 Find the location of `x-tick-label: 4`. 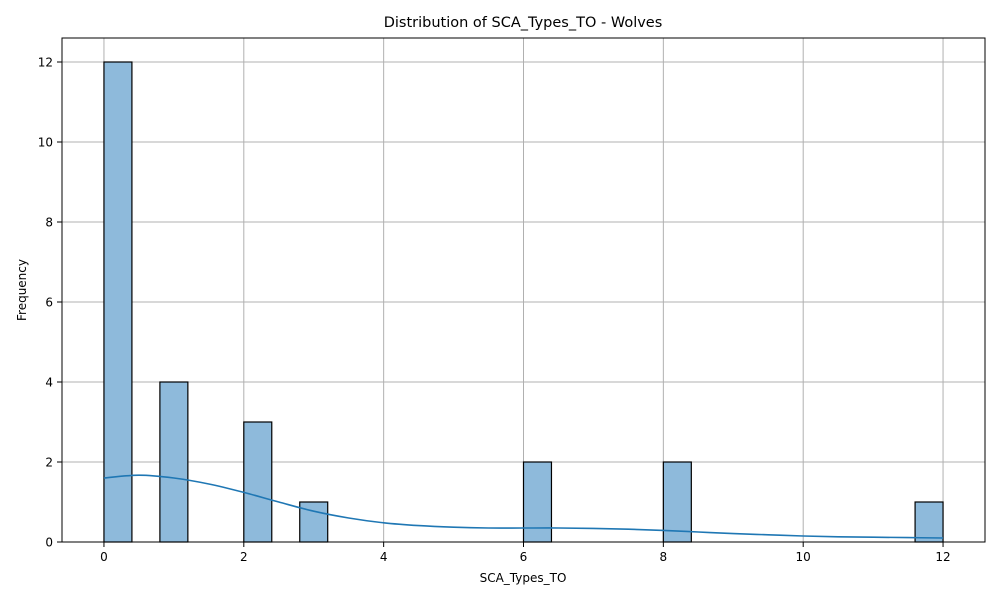

x-tick-label: 4 is located at coordinates (384, 557).